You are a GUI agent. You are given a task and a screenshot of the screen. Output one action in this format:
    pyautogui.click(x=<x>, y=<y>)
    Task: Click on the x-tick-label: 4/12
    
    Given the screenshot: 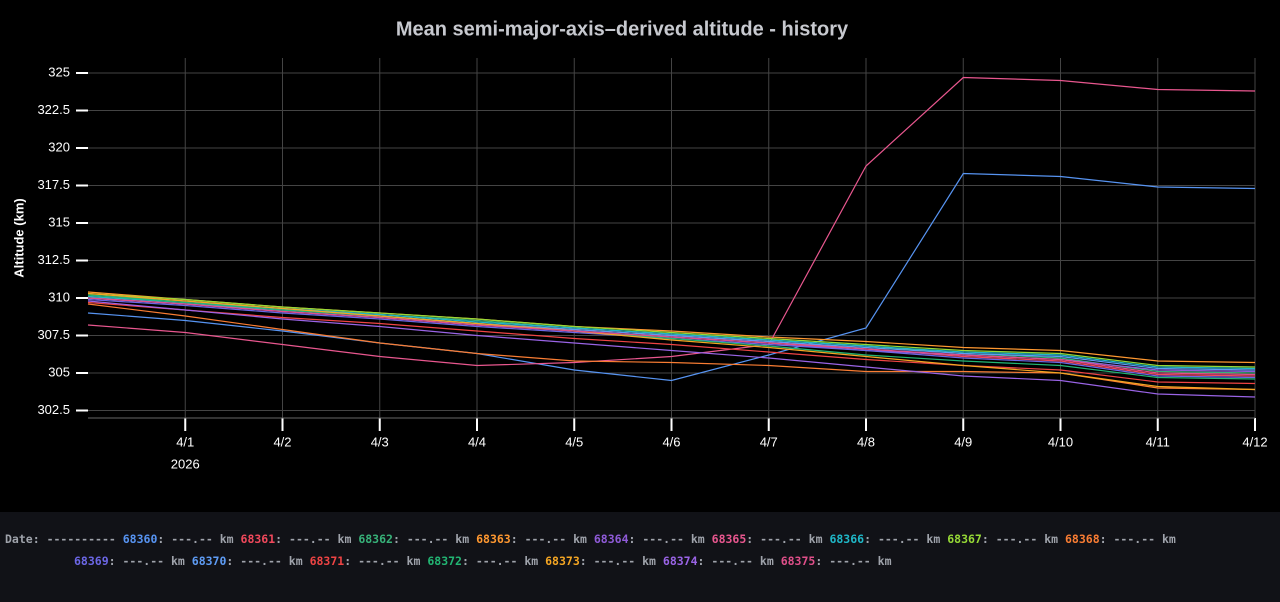 What is the action you would take?
    pyautogui.click(x=1254, y=441)
    